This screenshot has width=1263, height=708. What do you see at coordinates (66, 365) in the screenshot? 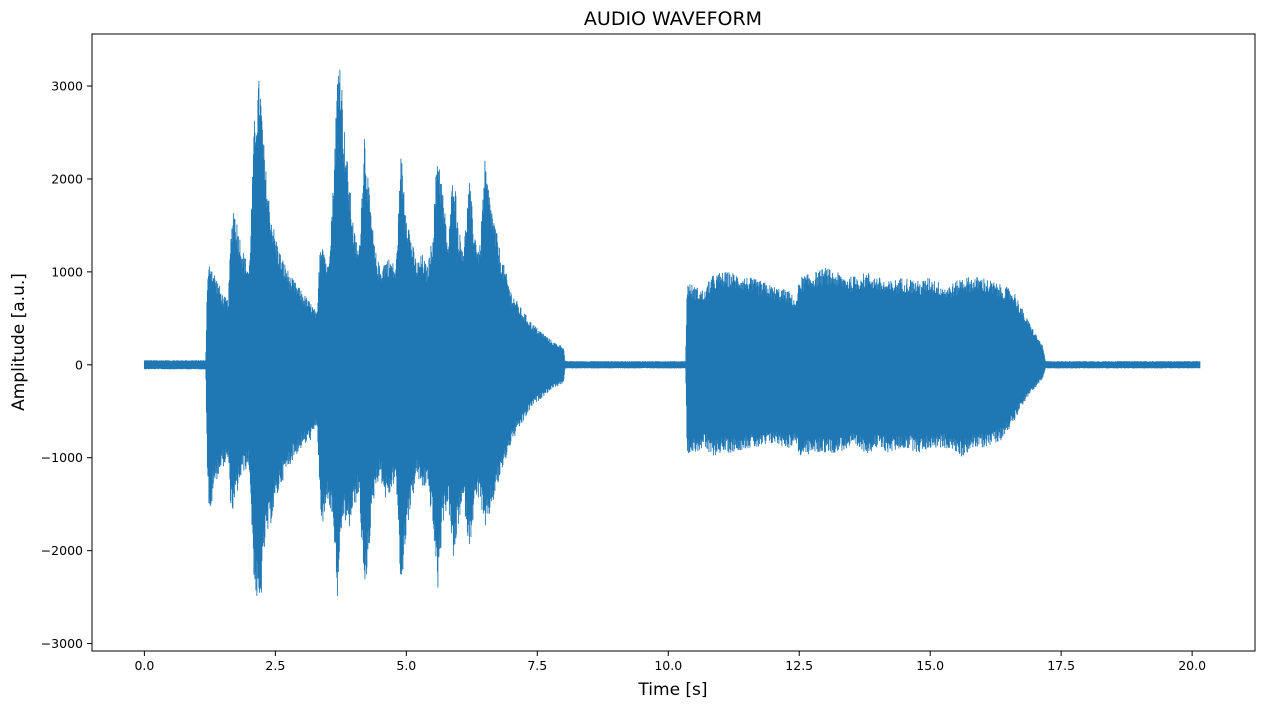
I see `y-axis-ticks: −3000 −2000 −1000 0 1000 2000 3000` at bounding box center [66, 365].